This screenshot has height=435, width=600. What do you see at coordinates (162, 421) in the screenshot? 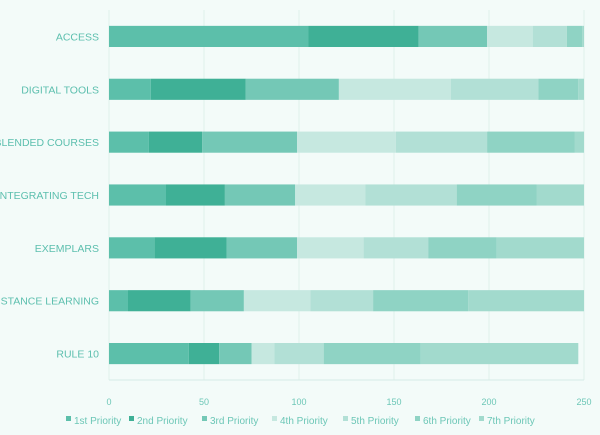
I see `legend-label: 2nd Priority` at bounding box center [162, 421].